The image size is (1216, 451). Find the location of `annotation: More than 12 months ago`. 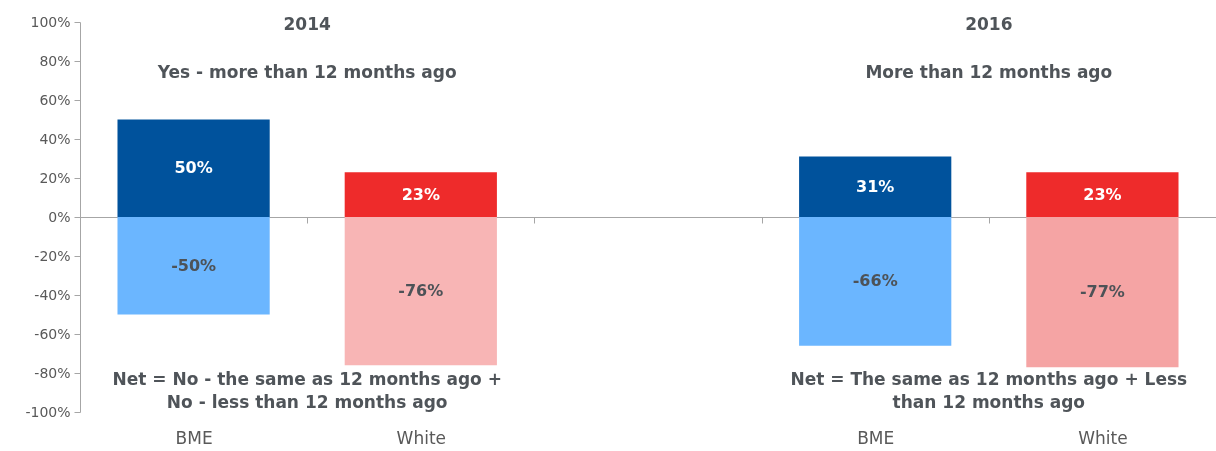

annotation: More than 12 months ago is located at coordinates (989, 72).